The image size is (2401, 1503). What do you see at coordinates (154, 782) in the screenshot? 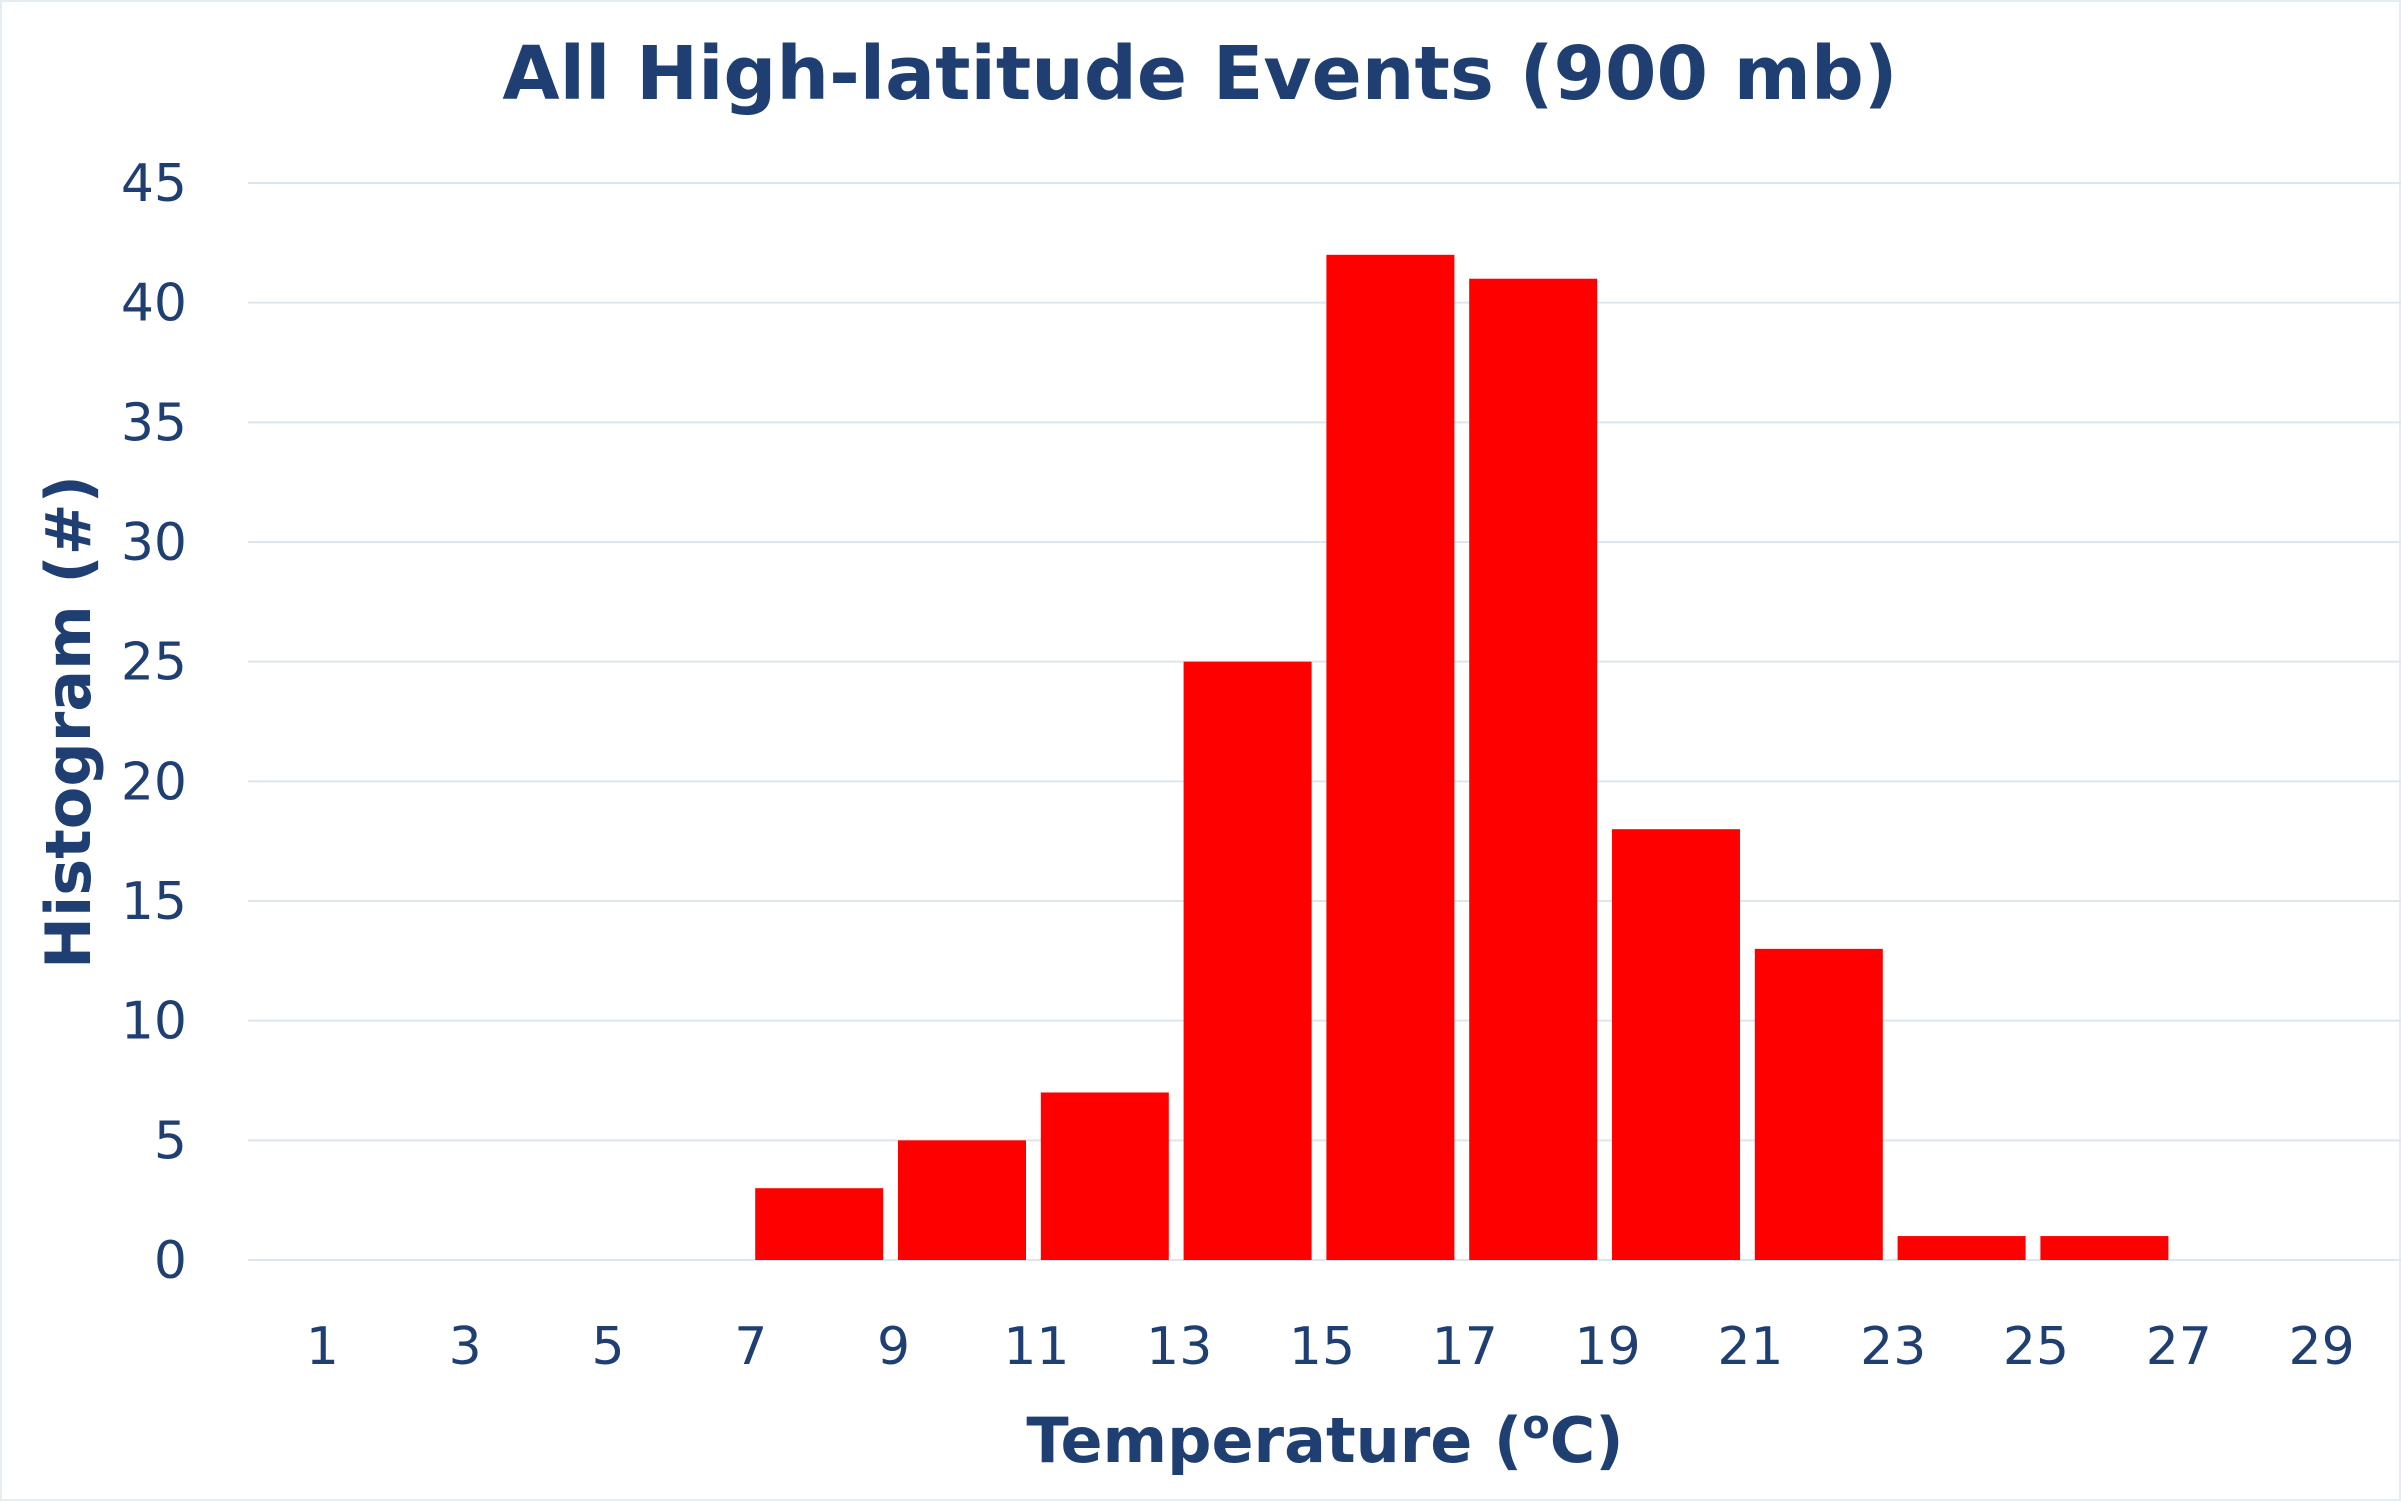
I see `y-tick-label: 20` at bounding box center [154, 782].